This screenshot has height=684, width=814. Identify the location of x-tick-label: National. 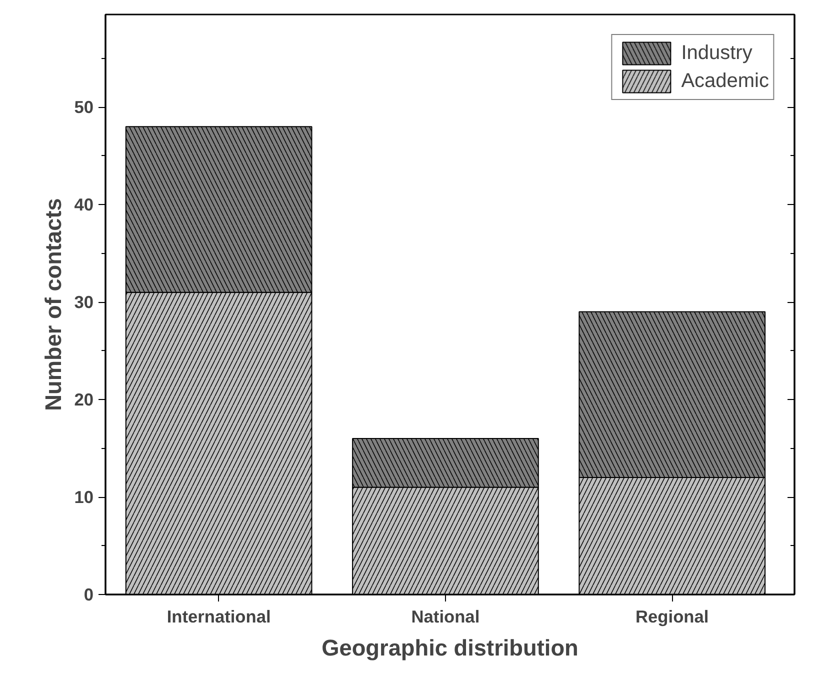
(445, 616).